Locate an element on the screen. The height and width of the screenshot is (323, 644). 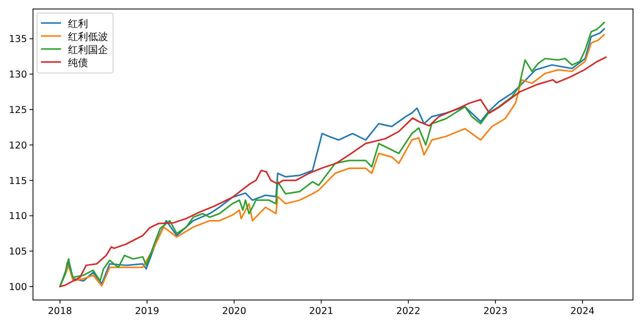
y-tick-label: 135 is located at coordinates (17, 40).